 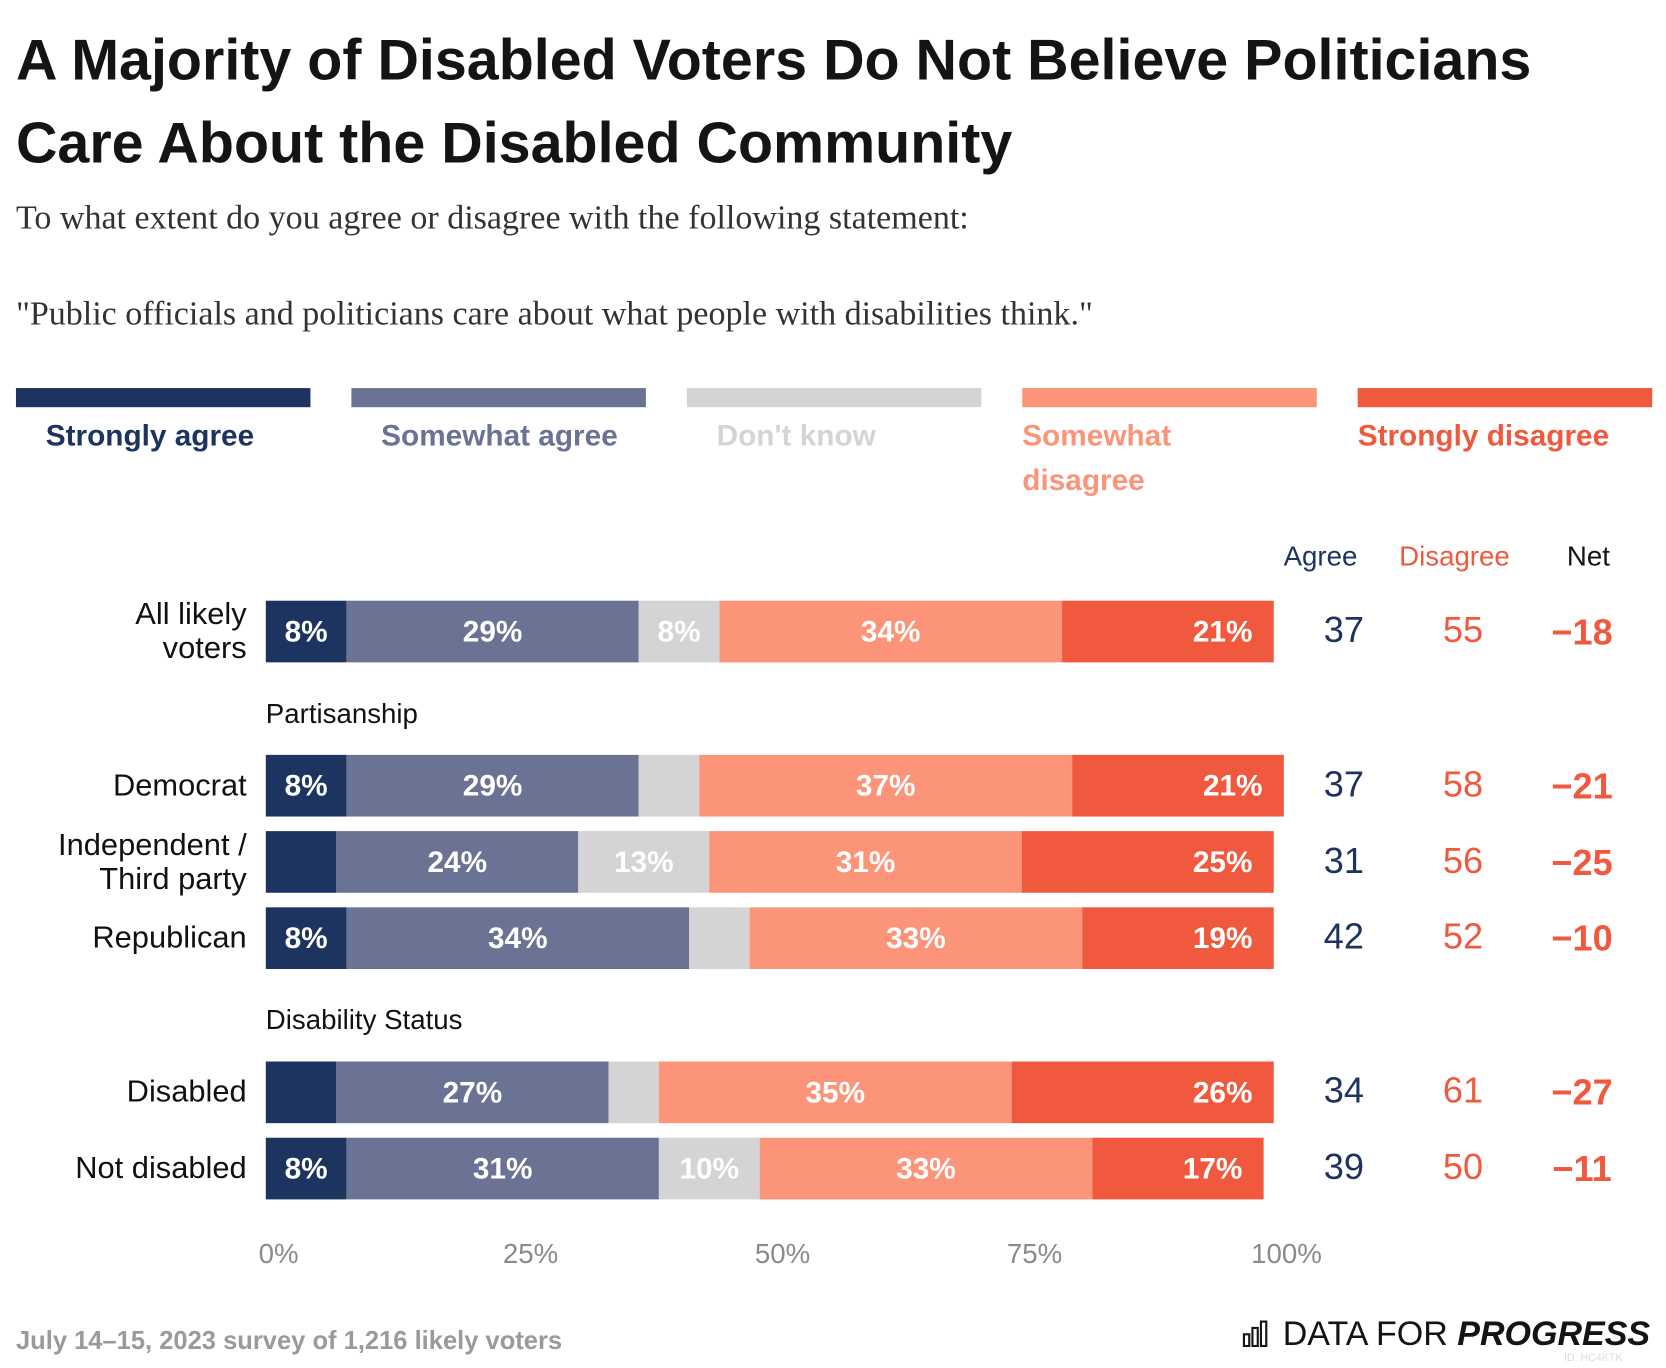 What do you see at coordinates (782, 1253) in the screenshot?
I see `x-tick-label: 50%` at bounding box center [782, 1253].